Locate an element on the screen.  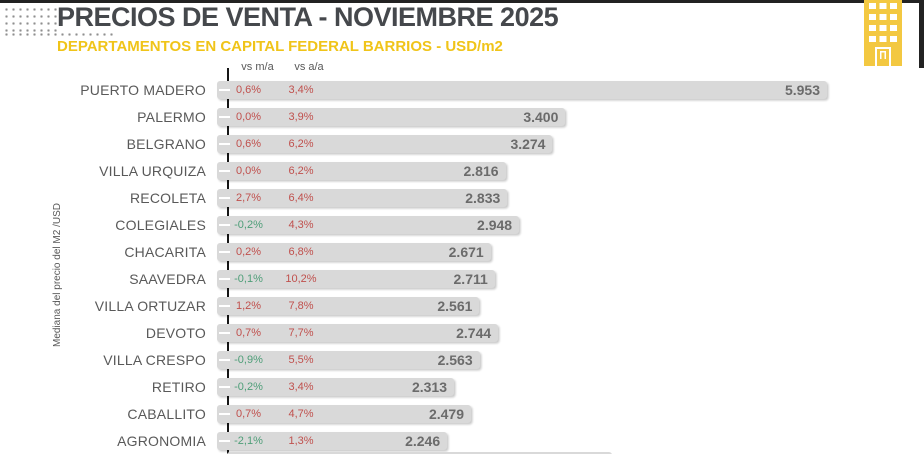
chart-row: PALERMO 0,0% 3,9% 3.400 is located at coordinates (423, 116).